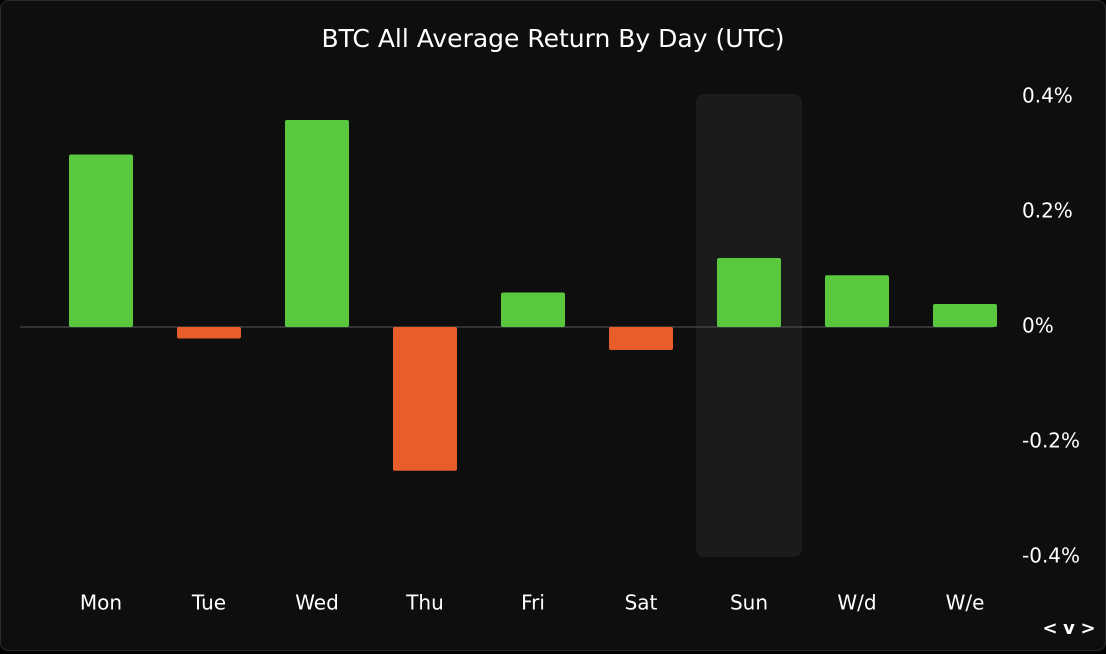 This screenshot has height=654, width=1106. Describe the element at coordinates (208, 603) in the screenshot. I see `x-tick-label: Tue` at that location.